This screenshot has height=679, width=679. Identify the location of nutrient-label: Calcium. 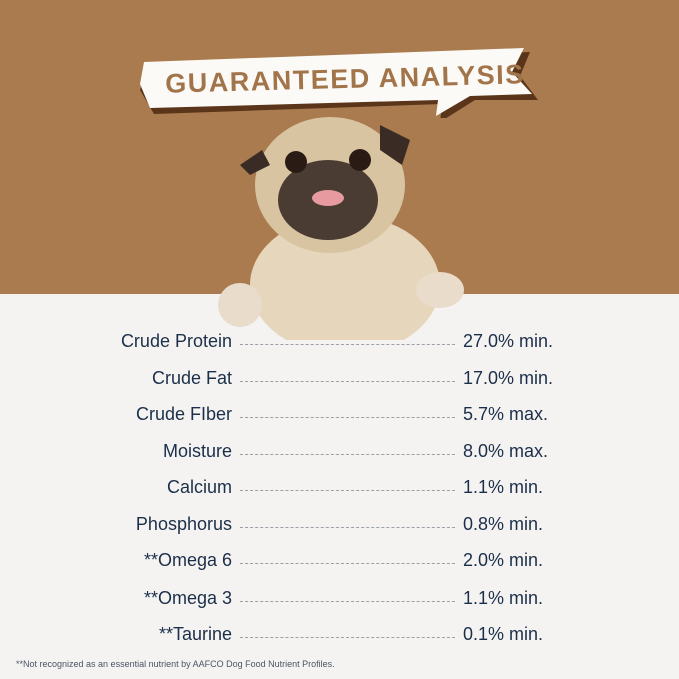
(199, 487).